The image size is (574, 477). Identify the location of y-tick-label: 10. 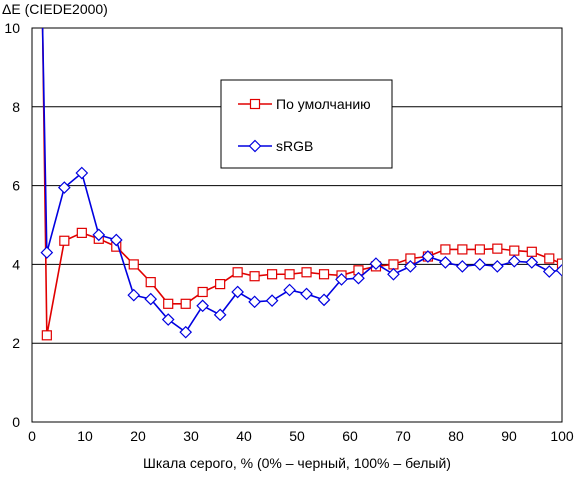
(12, 28).